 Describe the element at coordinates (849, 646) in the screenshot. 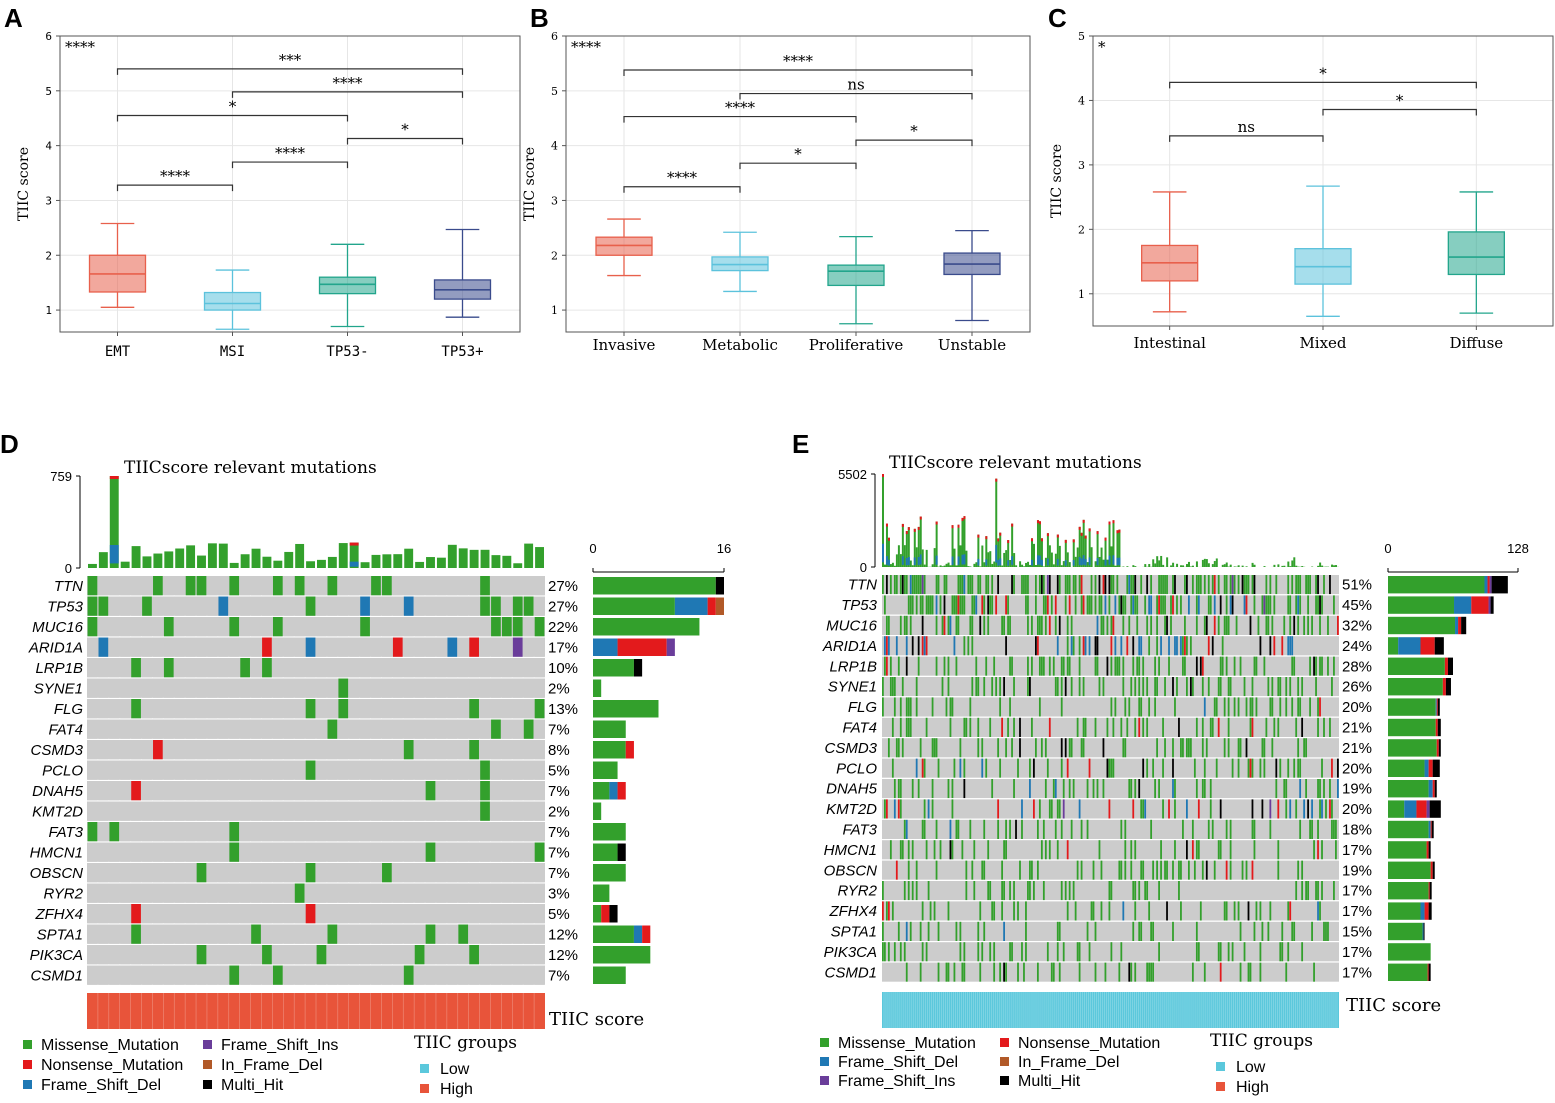

I see `gene-label: ARID1A` at that location.